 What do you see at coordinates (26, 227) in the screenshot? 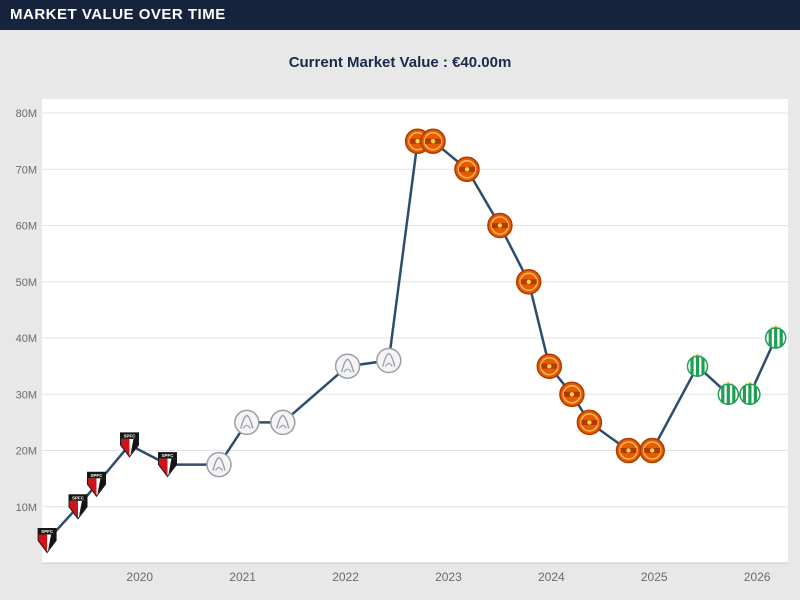
I see `y-tick-label: 60M` at bounding box center [26, 227].